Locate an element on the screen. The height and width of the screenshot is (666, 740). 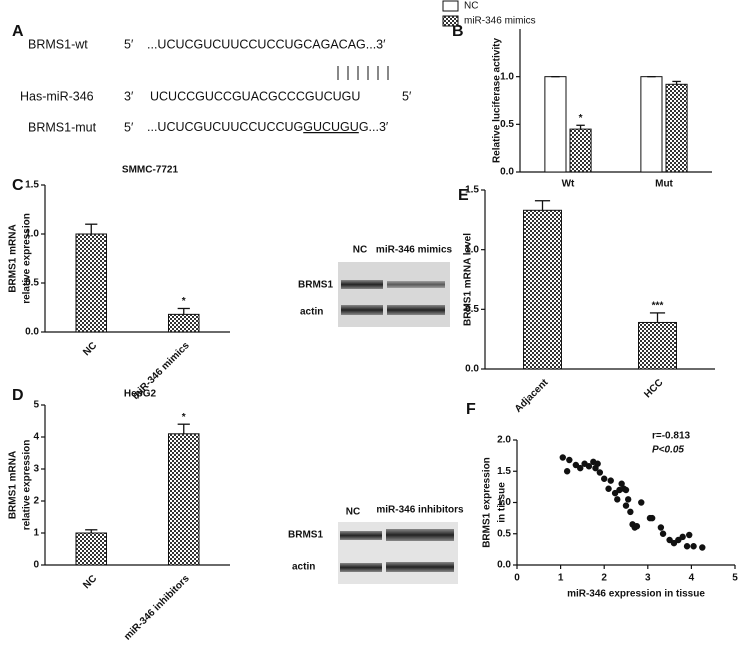
chart-title: HepG2 is located at coordinates (140, 394).